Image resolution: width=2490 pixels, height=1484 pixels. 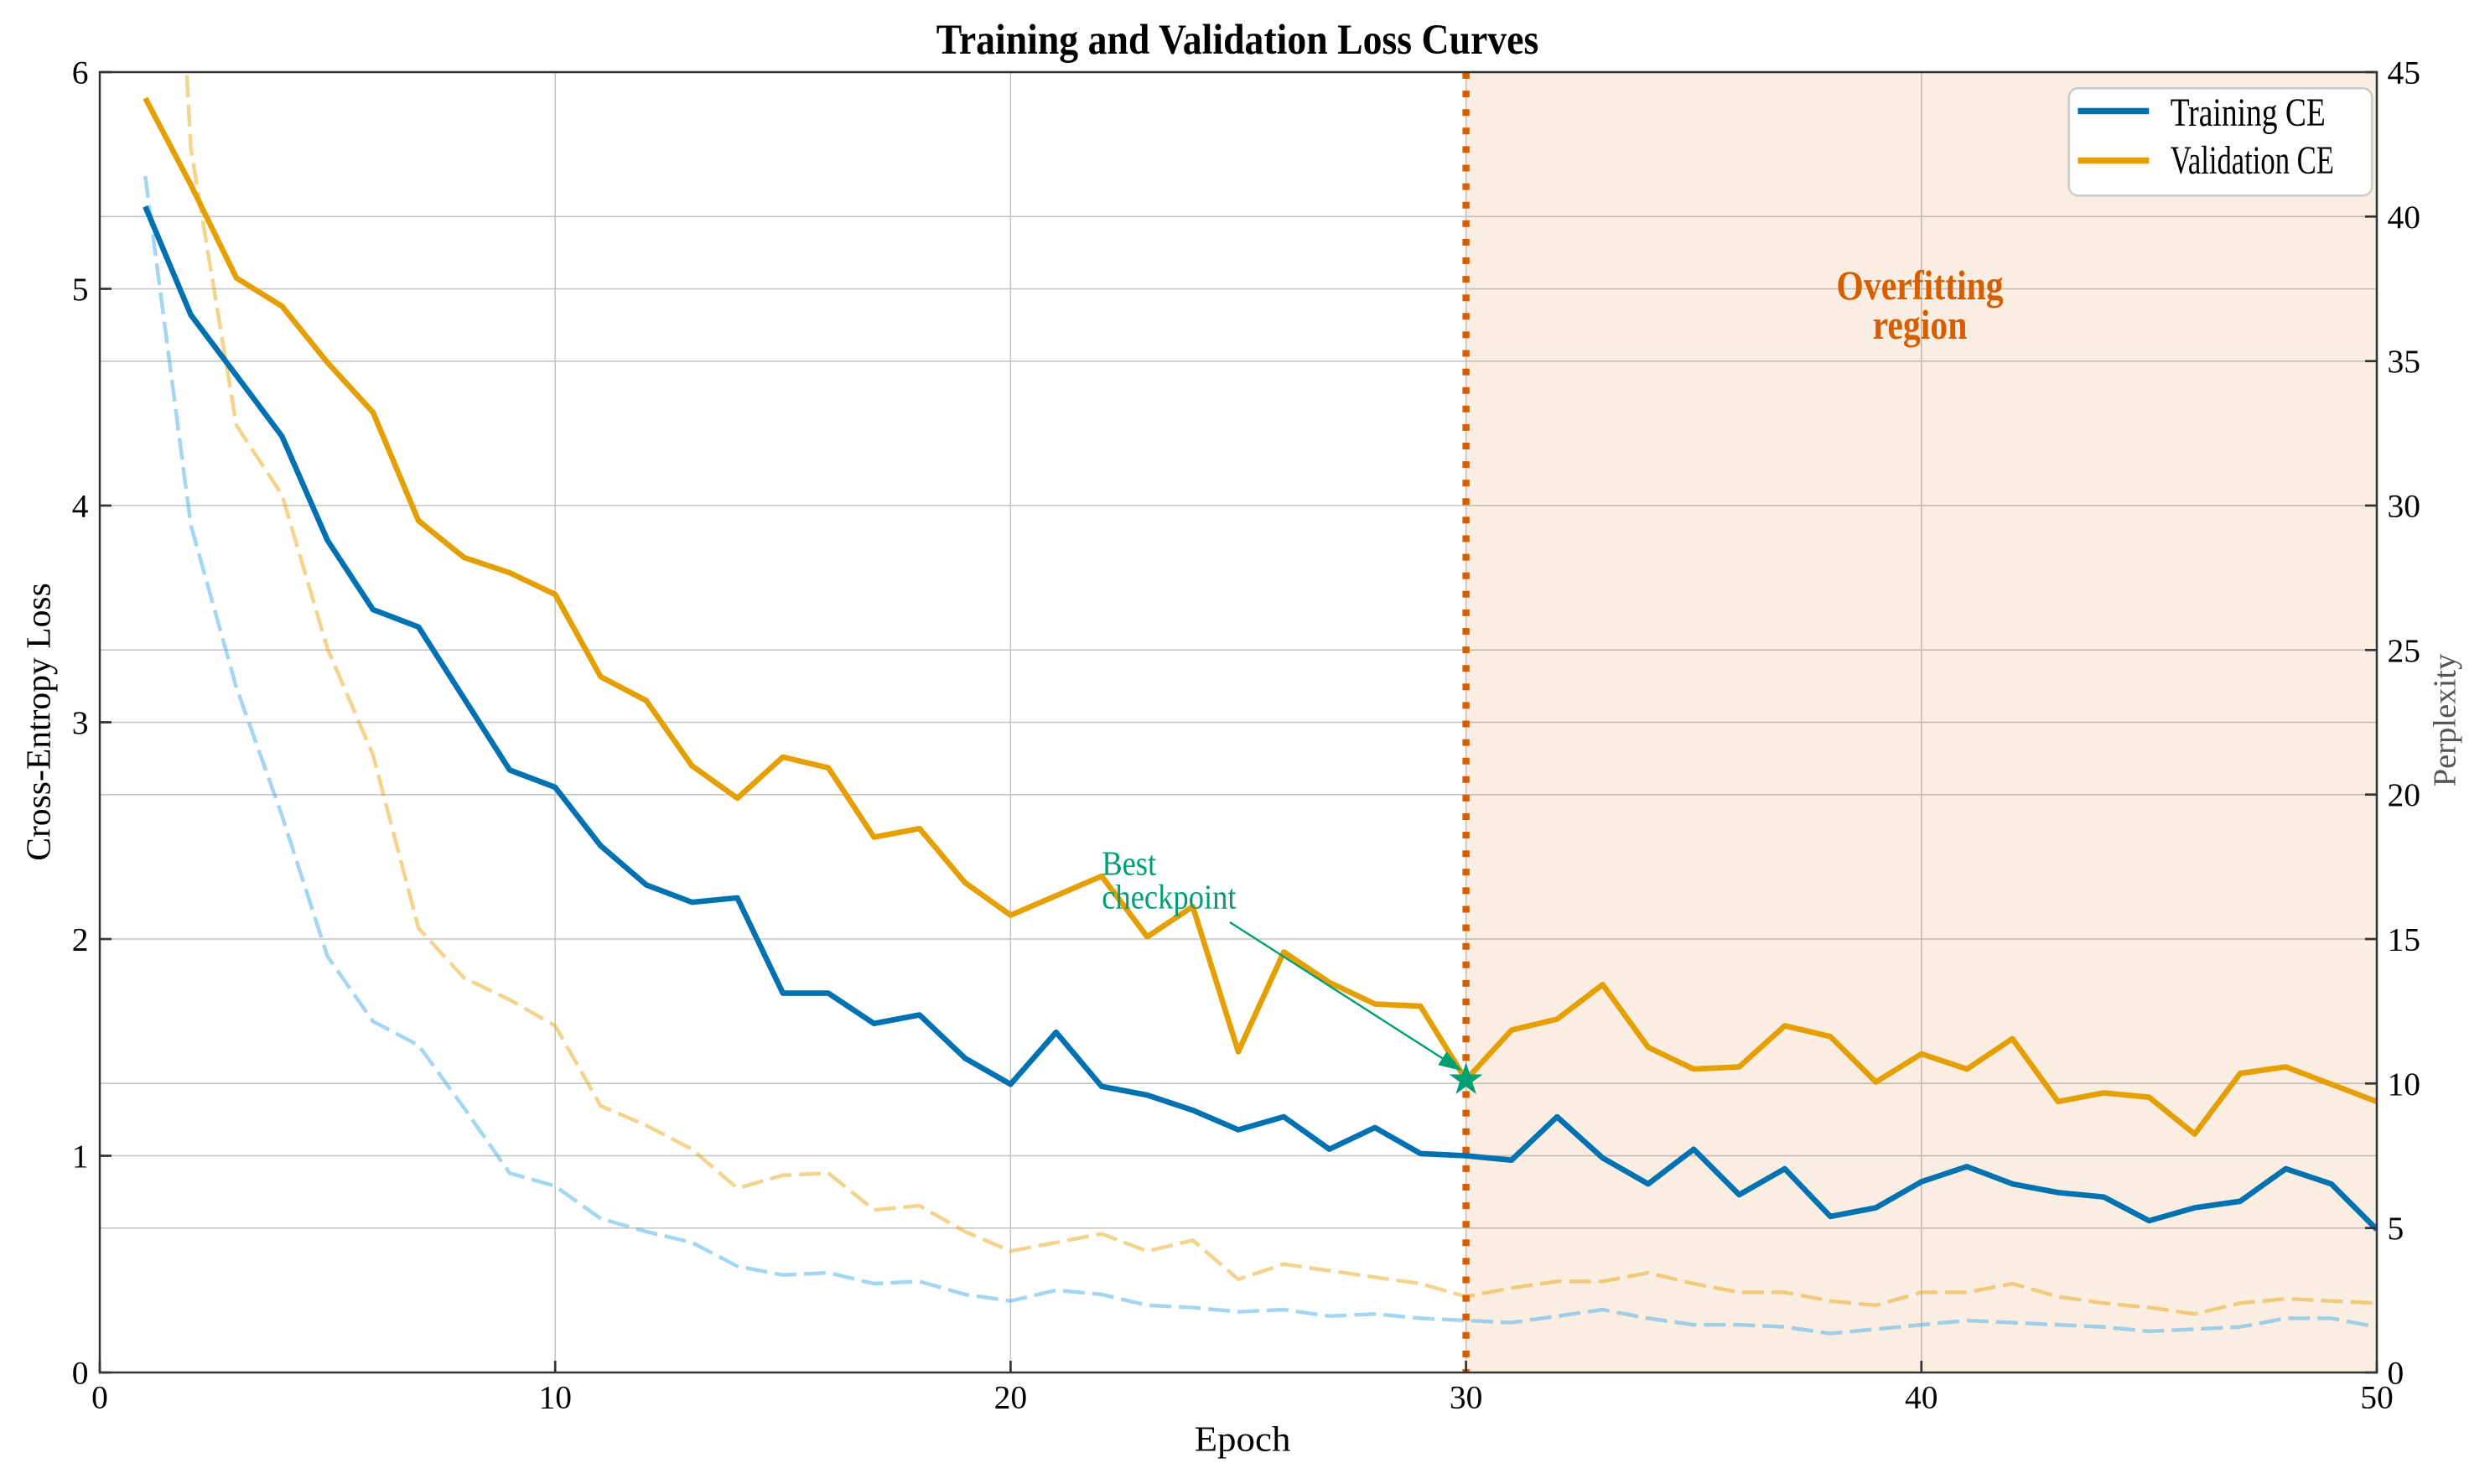 I want to click on svg-text: Epoch, so click(x=1243, y=1440).